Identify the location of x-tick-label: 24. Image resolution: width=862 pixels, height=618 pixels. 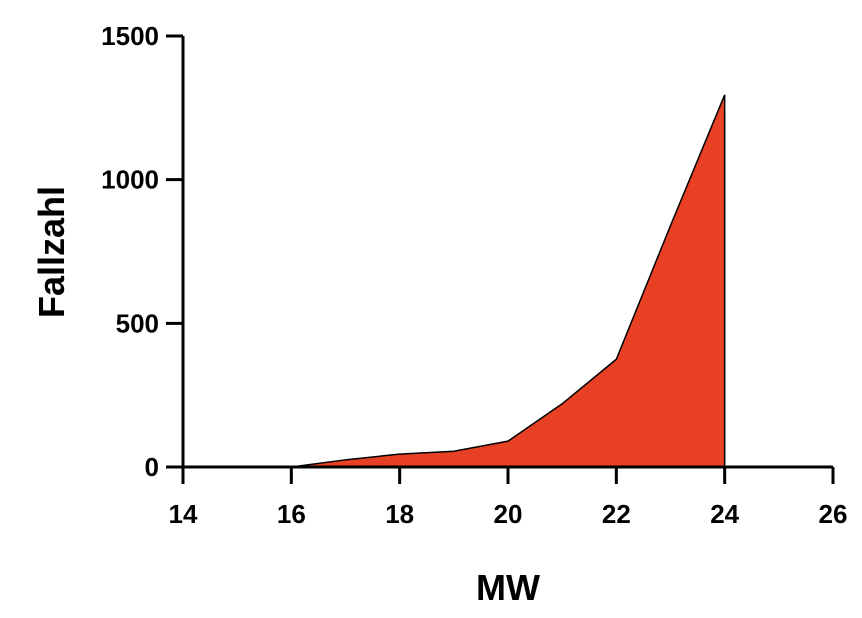
(724, 514).